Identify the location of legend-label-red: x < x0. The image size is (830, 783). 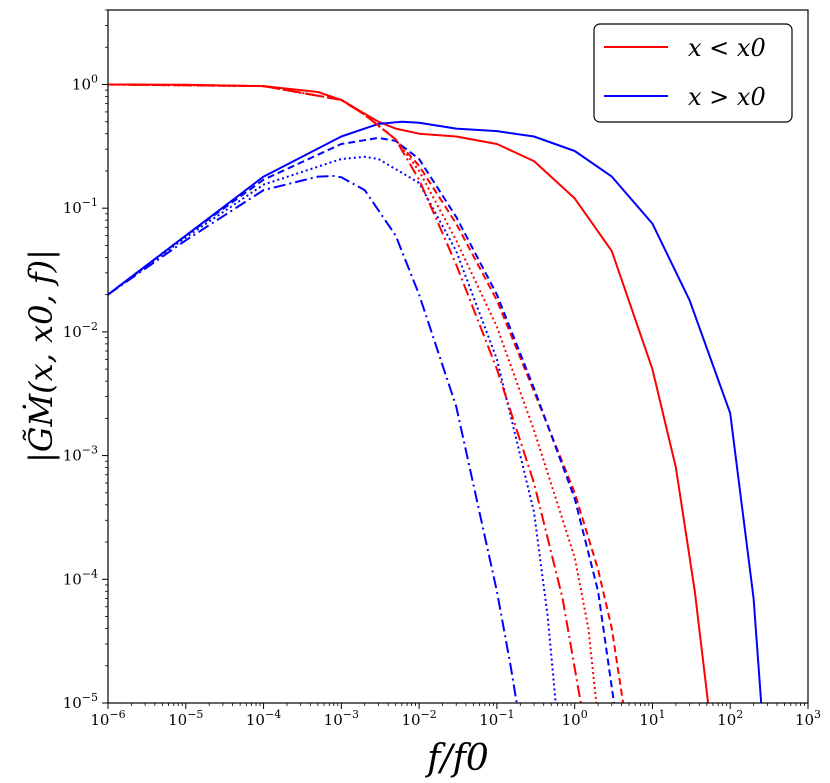
(727, 48).